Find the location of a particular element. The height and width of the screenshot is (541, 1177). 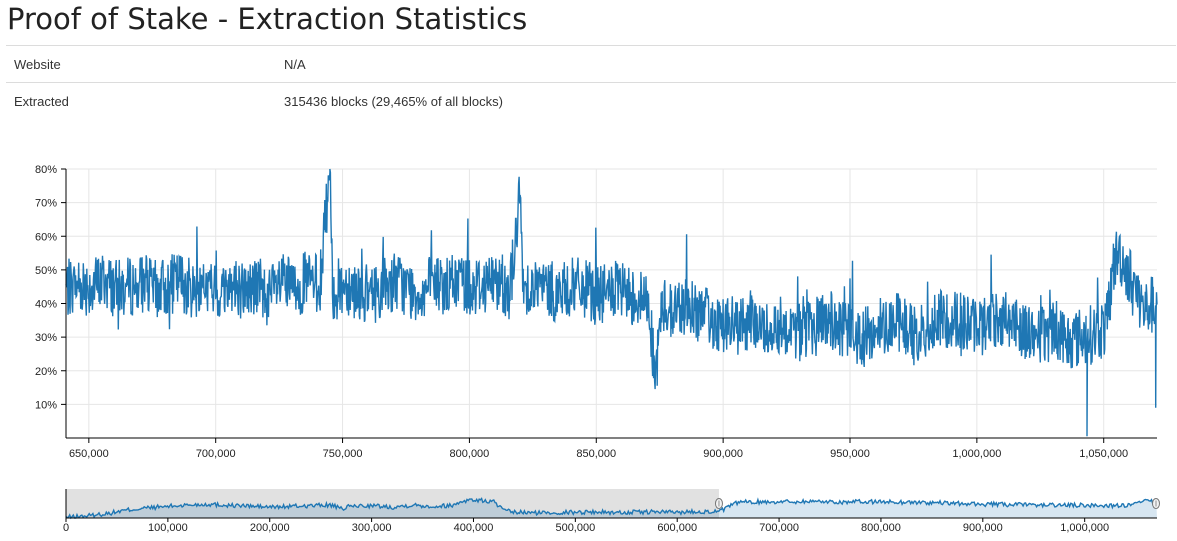

navigator-x-tick-label: 700,000 is located at coordinates (779, 528).